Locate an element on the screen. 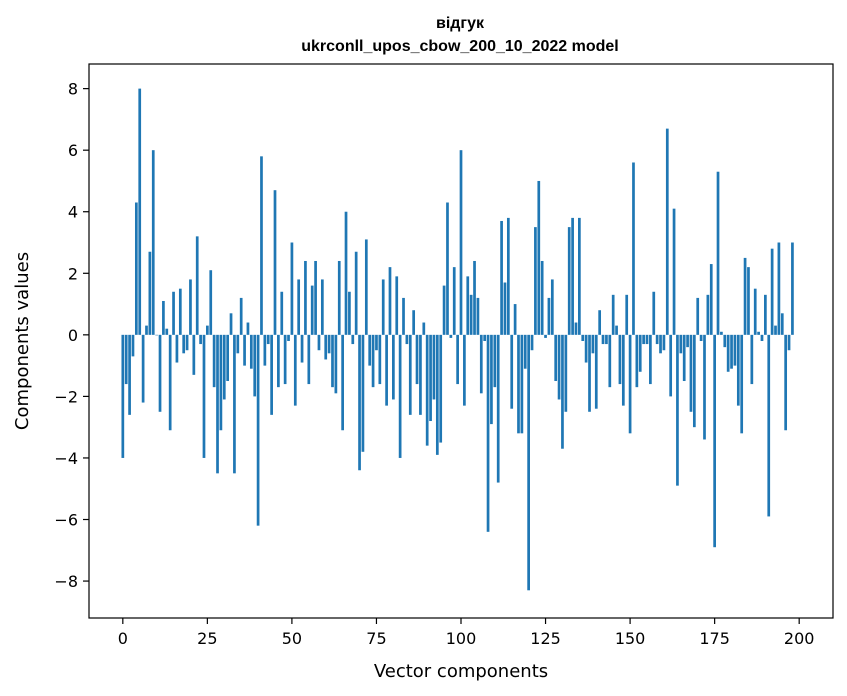 The width and height of the screenshot is (847, 696). x-tick-label: 100 is located at coordinates (461, 638).